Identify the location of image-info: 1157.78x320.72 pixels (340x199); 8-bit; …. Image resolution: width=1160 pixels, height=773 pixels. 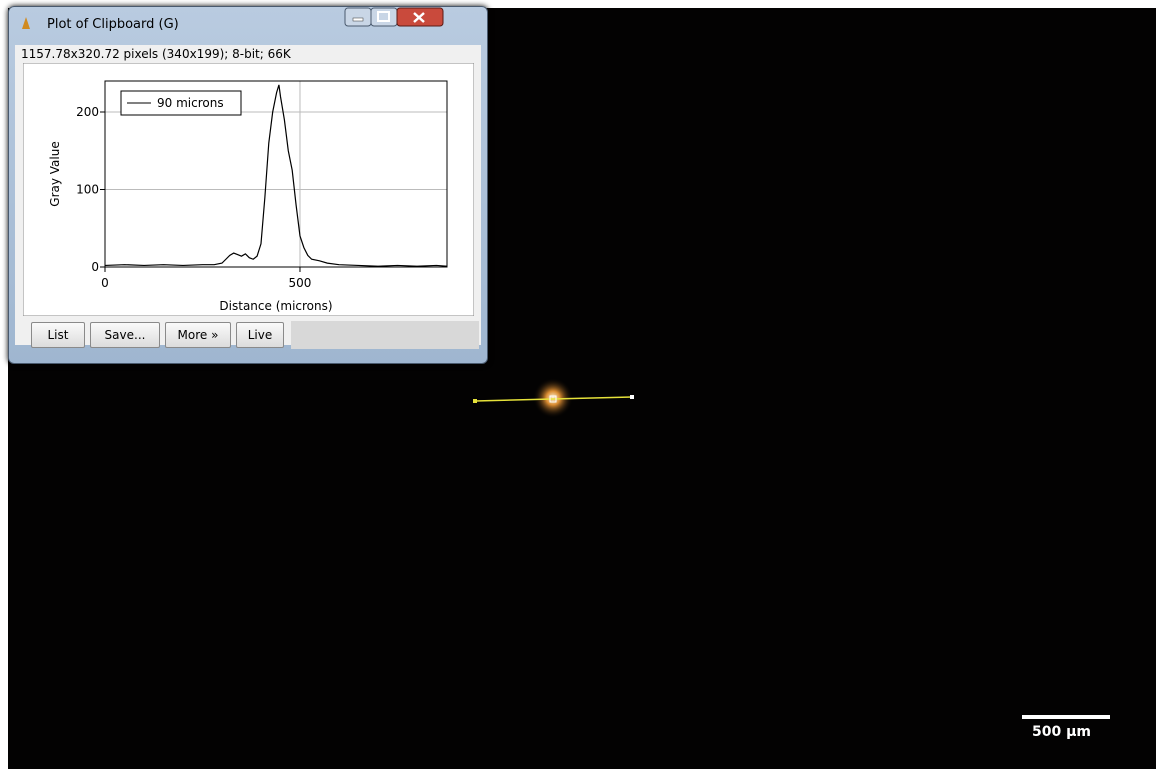
(156, 54).